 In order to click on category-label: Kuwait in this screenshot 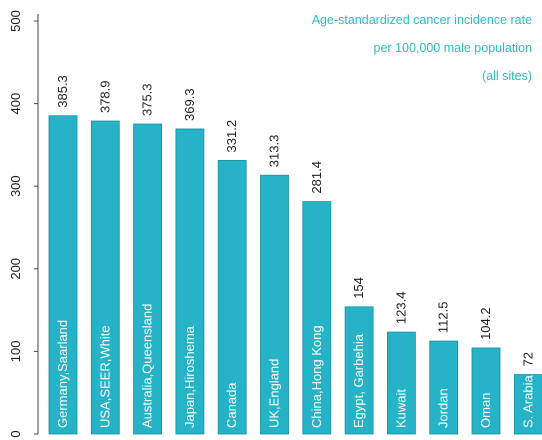, I will do `click(400, 408)`.